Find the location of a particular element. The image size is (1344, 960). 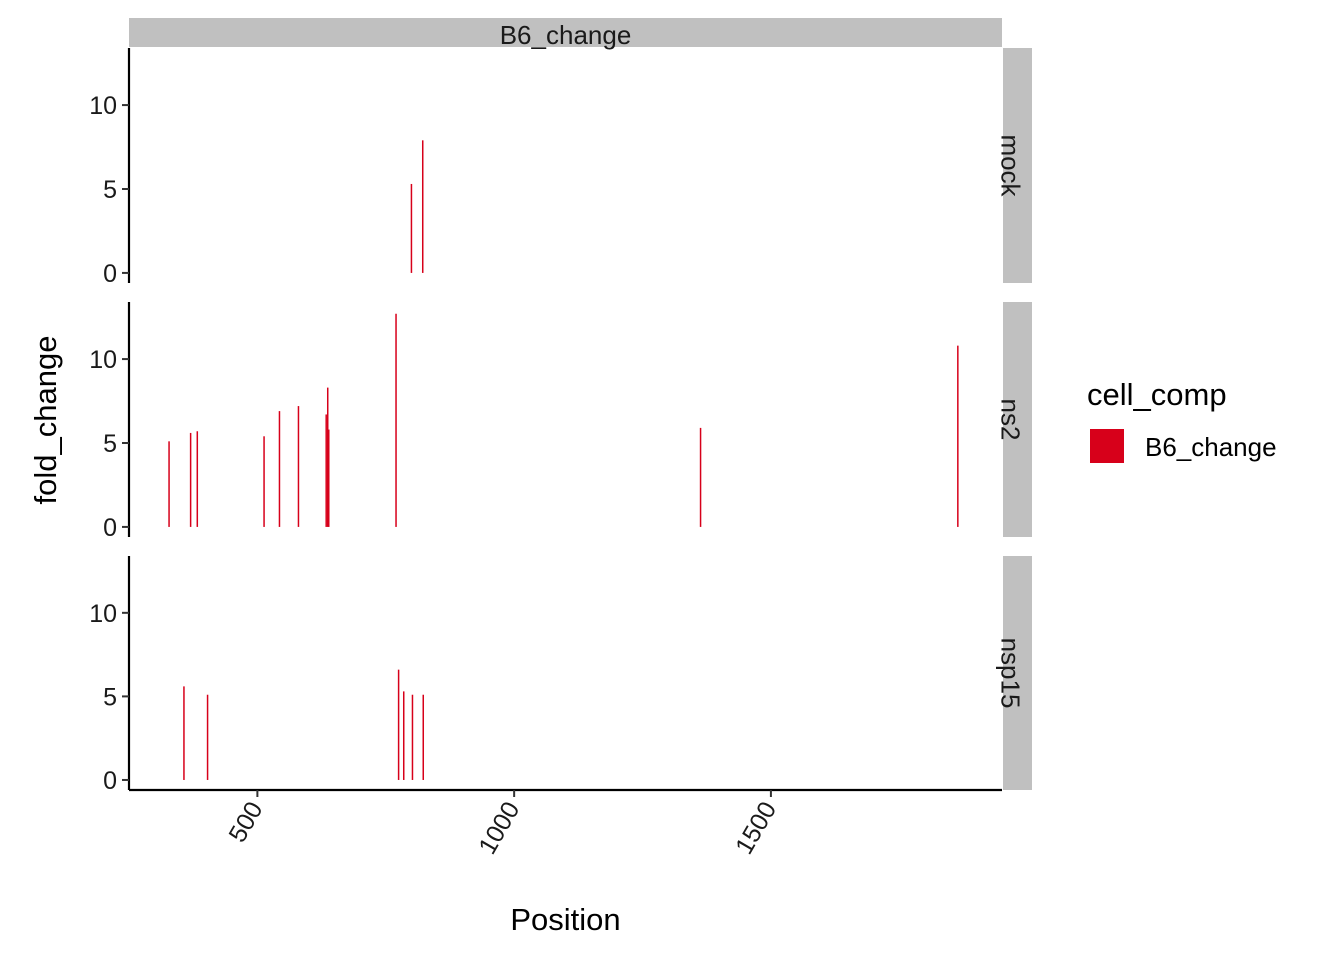

legend-key-b6-change is located at coordinates (1107, 446).